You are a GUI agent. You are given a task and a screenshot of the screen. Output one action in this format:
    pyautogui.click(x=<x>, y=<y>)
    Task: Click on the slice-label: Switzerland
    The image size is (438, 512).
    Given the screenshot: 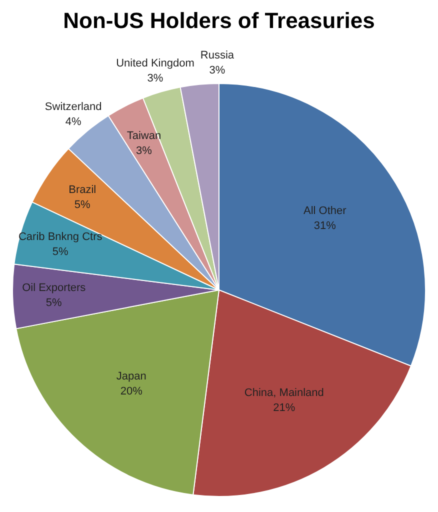 What is the action you would take?
    pyautogui.click(x=73, y=106)
    